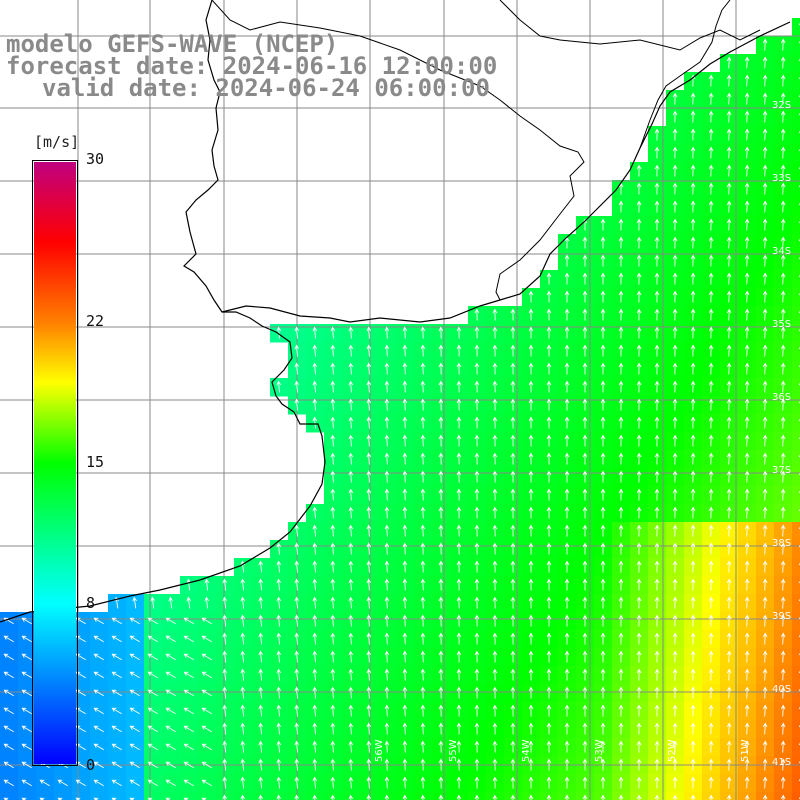 The image size is (800, 800). Describe the element at coordinates (57, 142) in the screenshot. I see `colorbar-unit: [m/s]` at that location.